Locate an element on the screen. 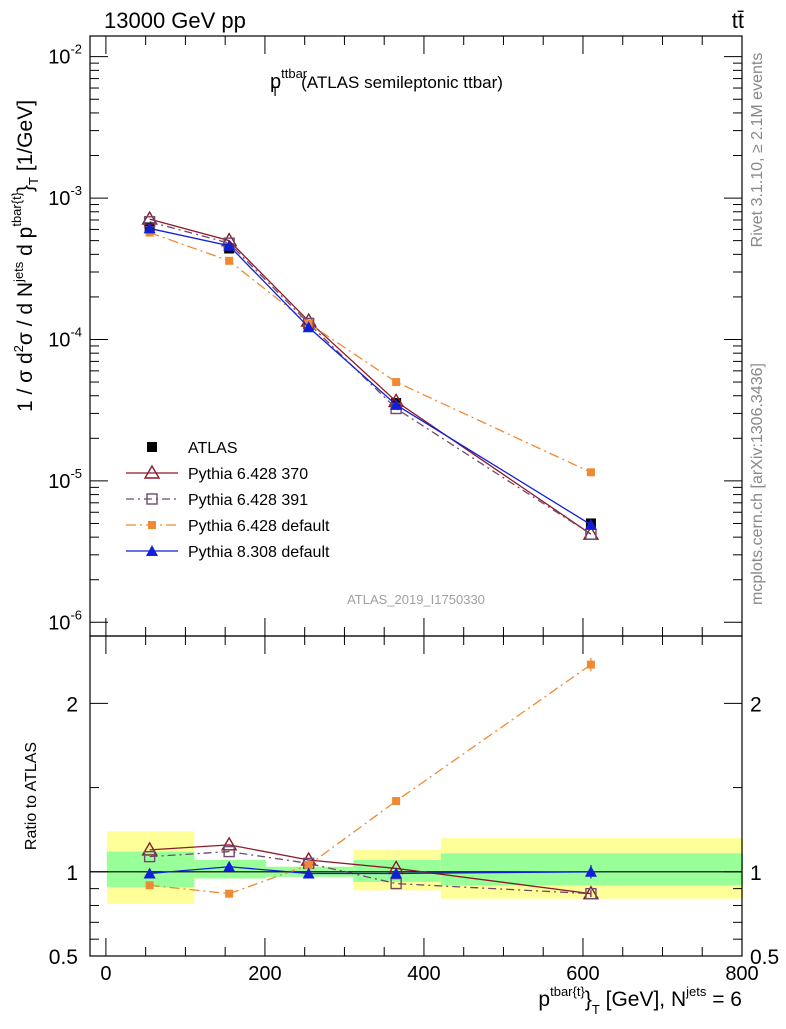 The height and width of the screenshot is (1029, 786). ratio-ytick-label-left: 0.5 is located at coordinates (63, 957).